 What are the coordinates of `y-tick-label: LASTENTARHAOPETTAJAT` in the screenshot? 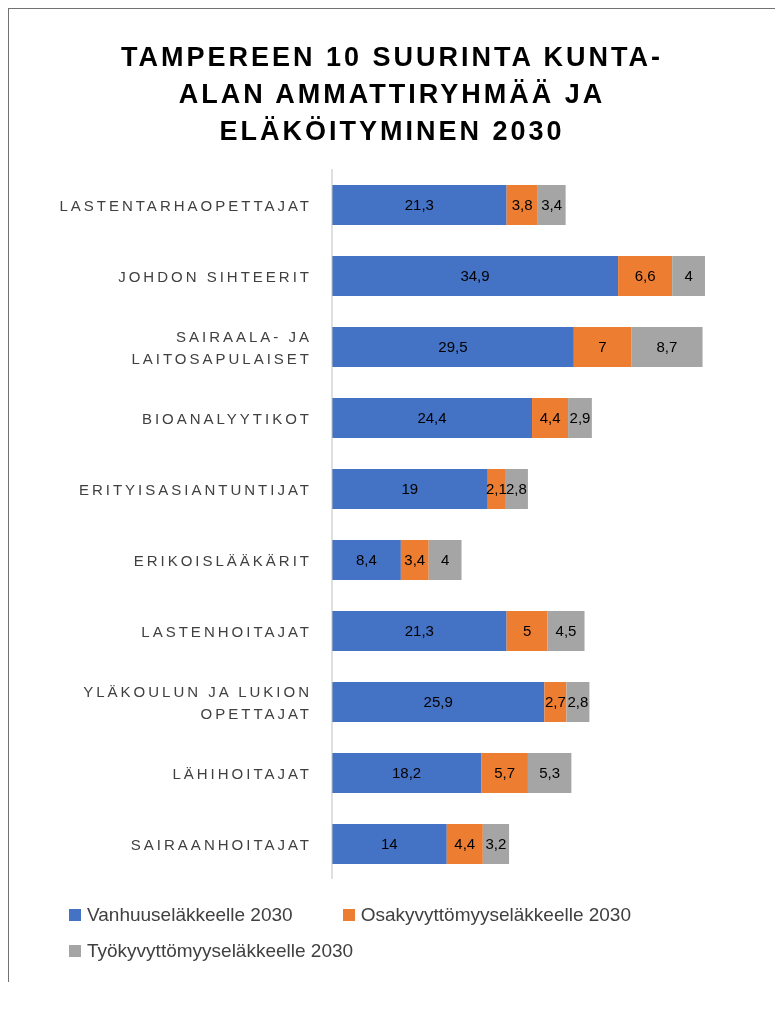 It's located at (185, 204).